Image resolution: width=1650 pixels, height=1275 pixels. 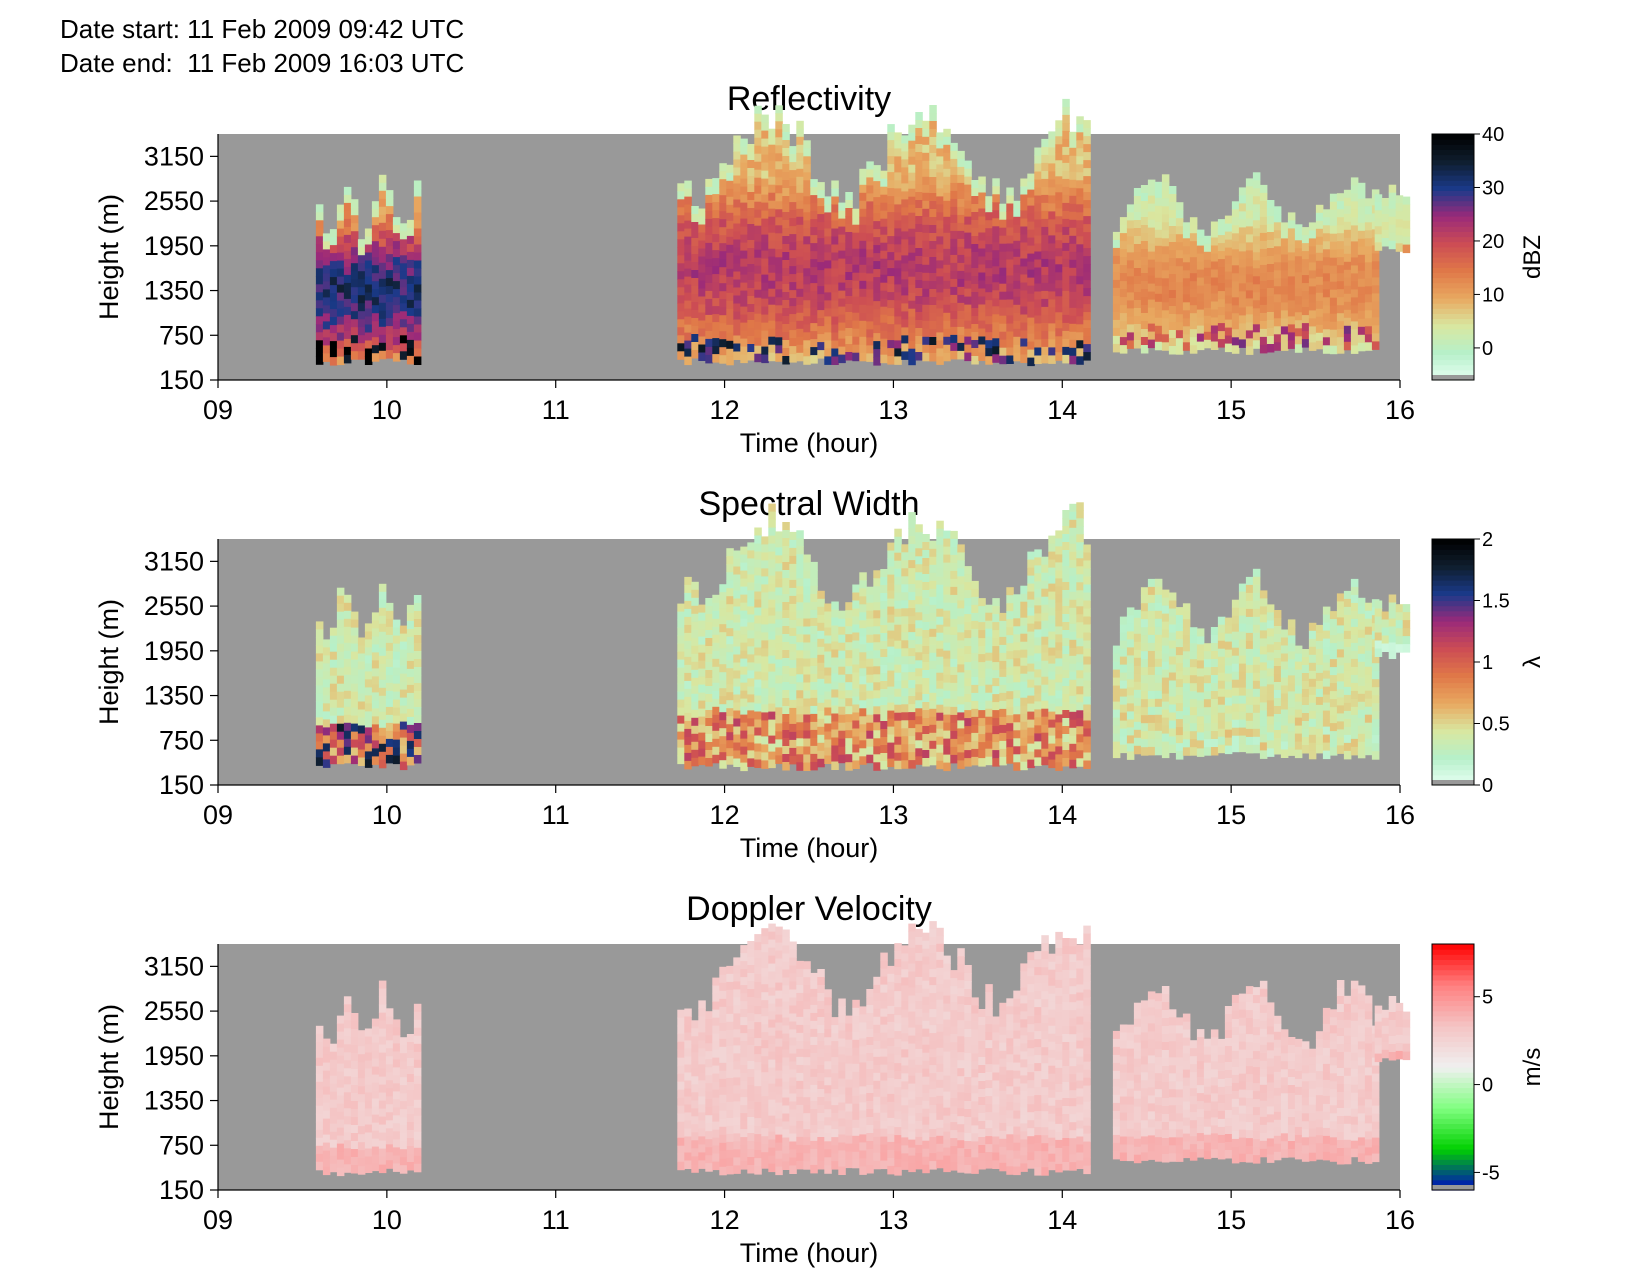 What do you see at coordinates (1400, 410) in the screenshot?
I see `x-tick-label: 16` at bounding box center [1400, 410].